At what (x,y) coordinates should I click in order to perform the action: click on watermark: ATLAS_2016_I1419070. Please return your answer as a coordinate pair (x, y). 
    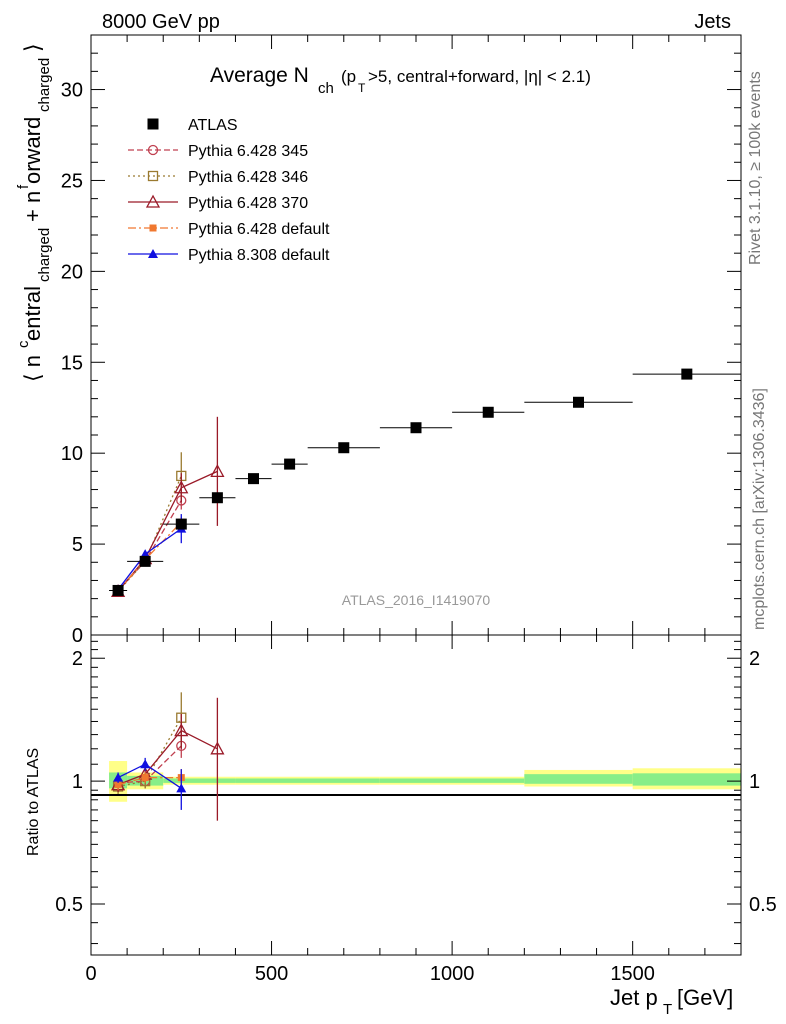
    Looking at the image, I should click on (416, 600).